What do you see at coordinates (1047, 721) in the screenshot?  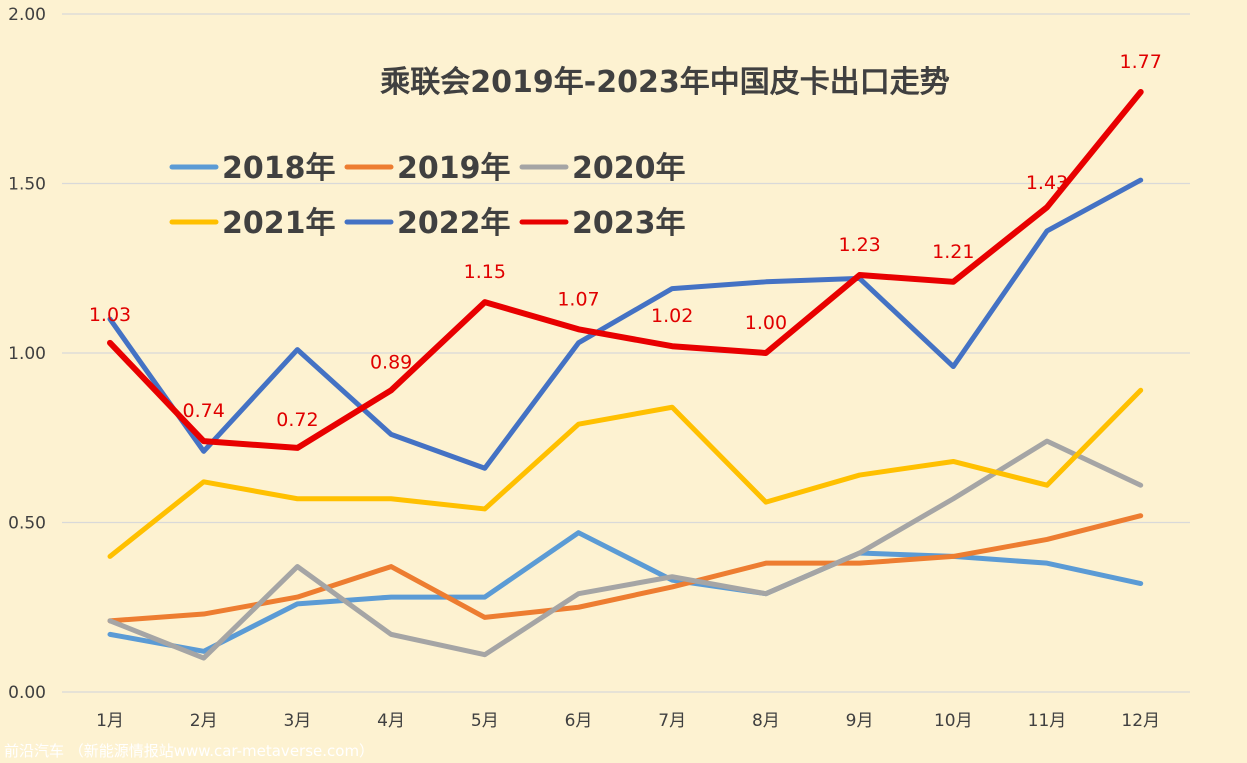 I see `x-tick-label: 11月` at bounding box center [1047, 721].